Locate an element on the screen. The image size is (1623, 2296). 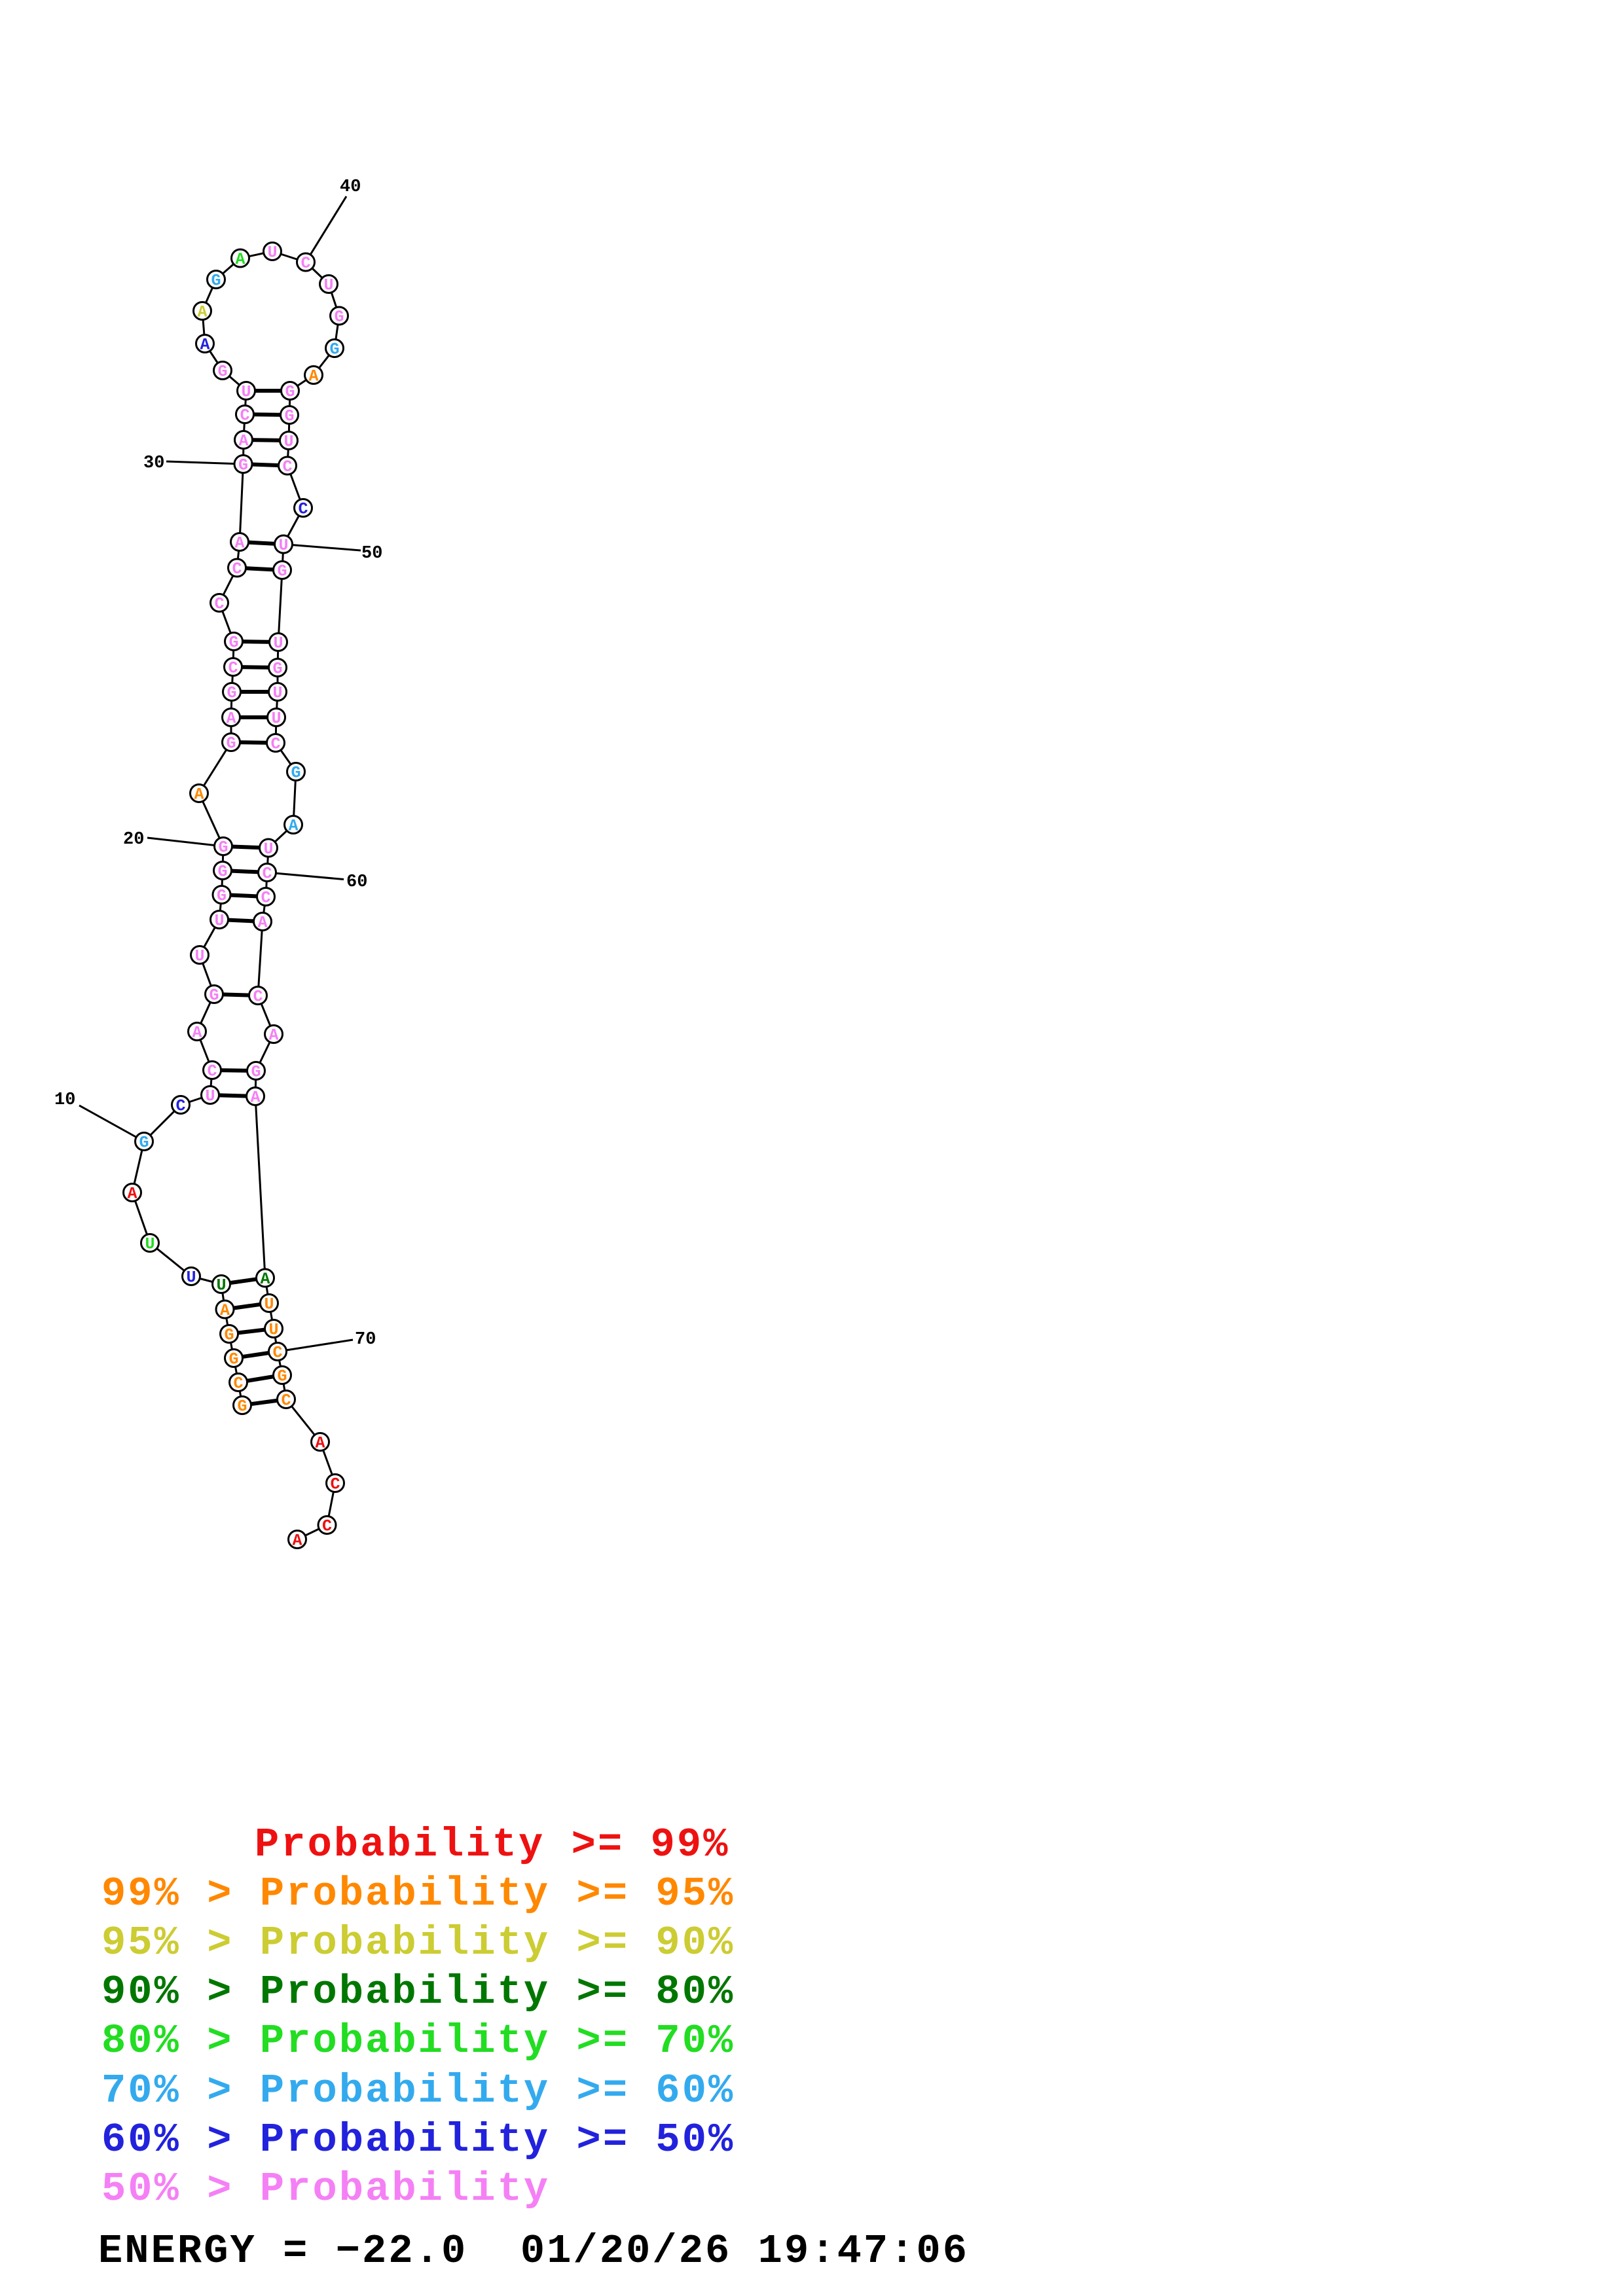
svg-text: 70% > Probability >= 60% is located at coordinates (418, 2091).